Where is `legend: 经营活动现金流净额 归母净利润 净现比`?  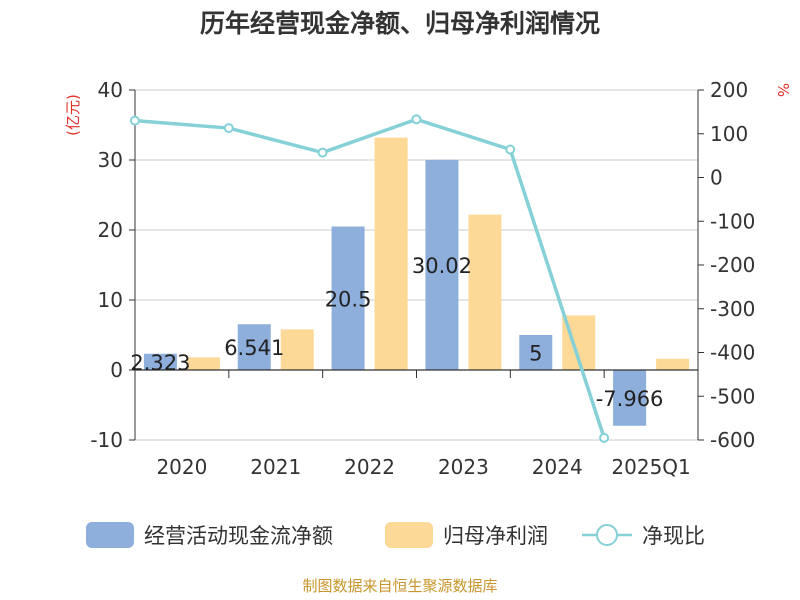 legend: 经营活动现金流净额 归母净利润 净现比 is located at coordinates (395, 535).